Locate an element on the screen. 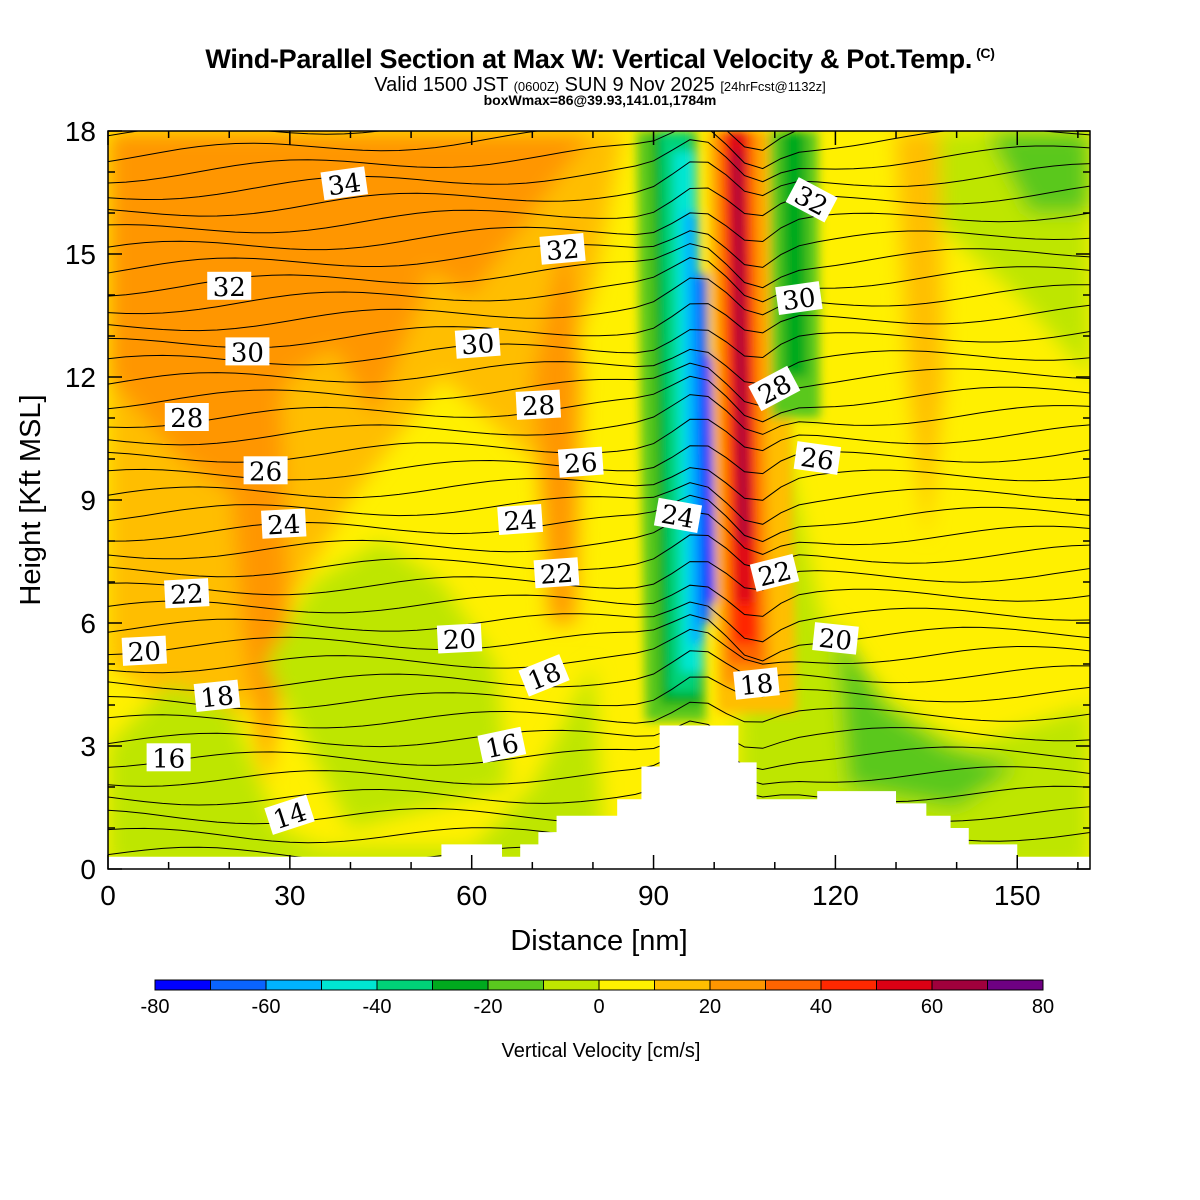  valid-date: SUN 9 Nov 2025 is located at coordinates (639, 85).